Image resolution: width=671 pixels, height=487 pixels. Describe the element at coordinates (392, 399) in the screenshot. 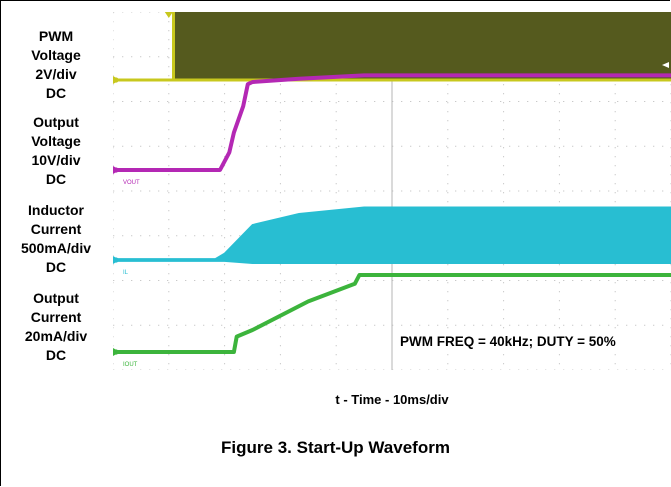

I see `x-axis-label: t - Time - 10ms/div` at that location.